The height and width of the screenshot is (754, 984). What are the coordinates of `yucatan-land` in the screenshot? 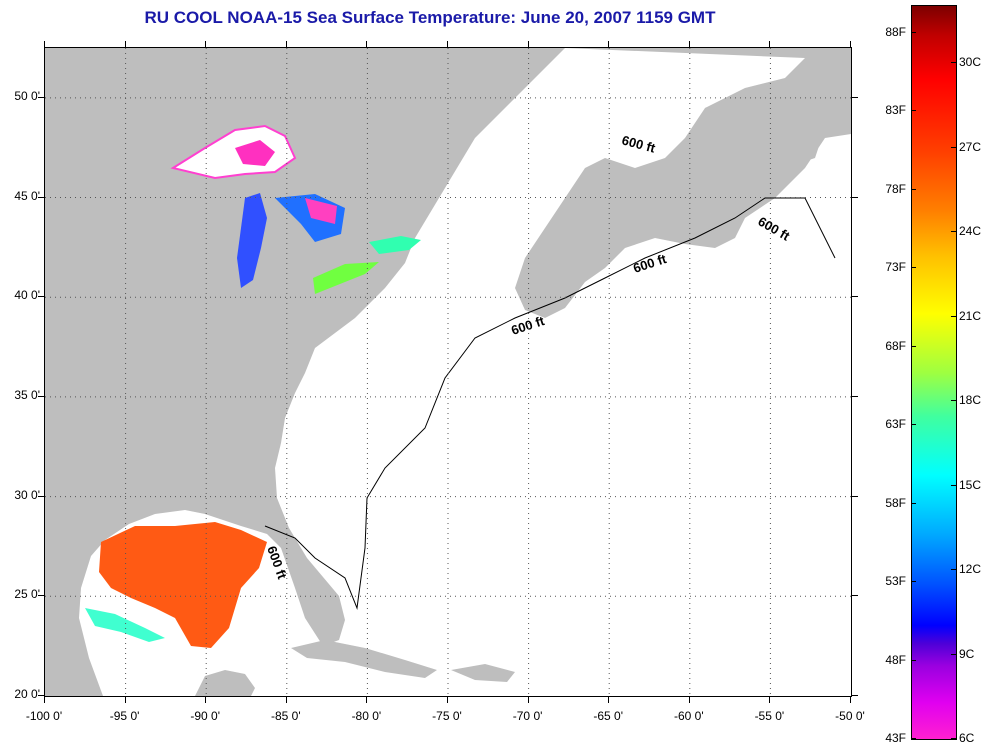 It's located at (225, 683).